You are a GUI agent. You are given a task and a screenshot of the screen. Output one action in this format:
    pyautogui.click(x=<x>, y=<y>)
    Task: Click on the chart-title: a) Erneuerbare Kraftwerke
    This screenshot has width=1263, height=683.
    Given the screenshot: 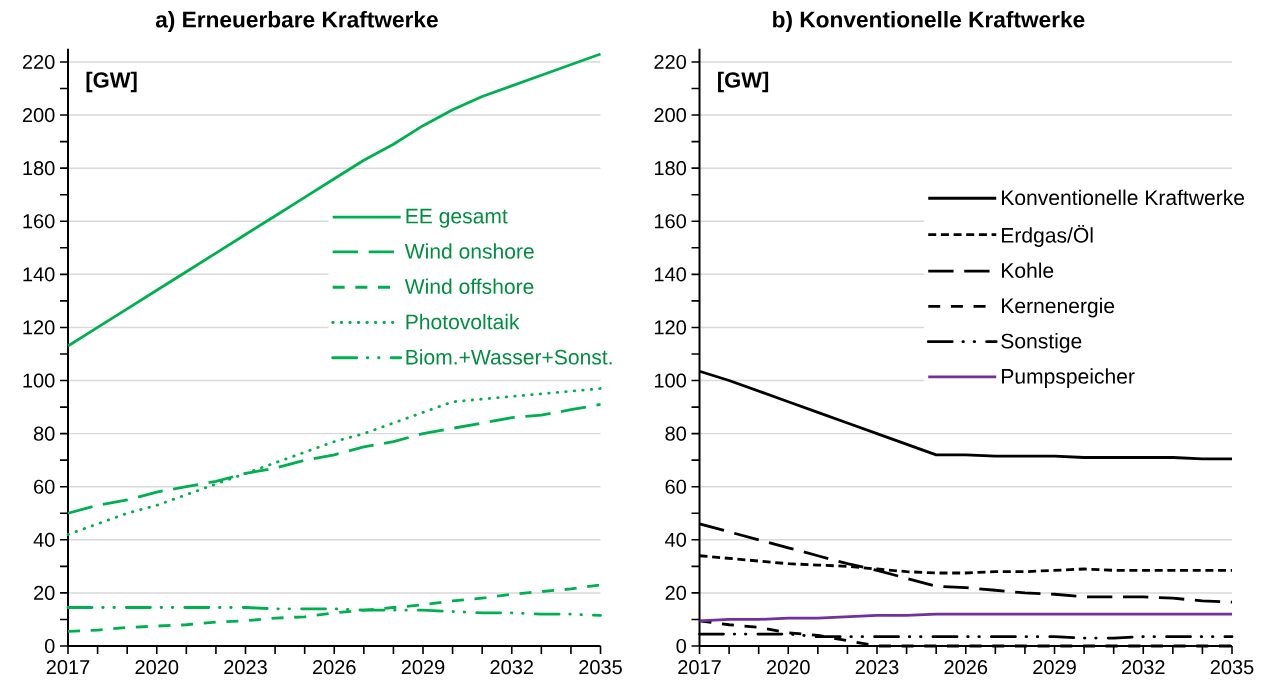 What is the action you would take?
    pyautogui.click(x=296, y=21)
    